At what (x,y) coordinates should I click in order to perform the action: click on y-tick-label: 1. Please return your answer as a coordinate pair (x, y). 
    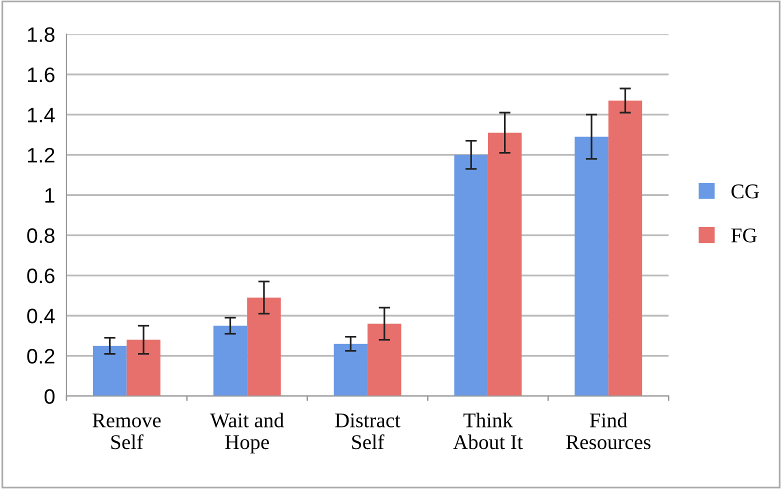
    Looking at the image, I should click on (49, 195).